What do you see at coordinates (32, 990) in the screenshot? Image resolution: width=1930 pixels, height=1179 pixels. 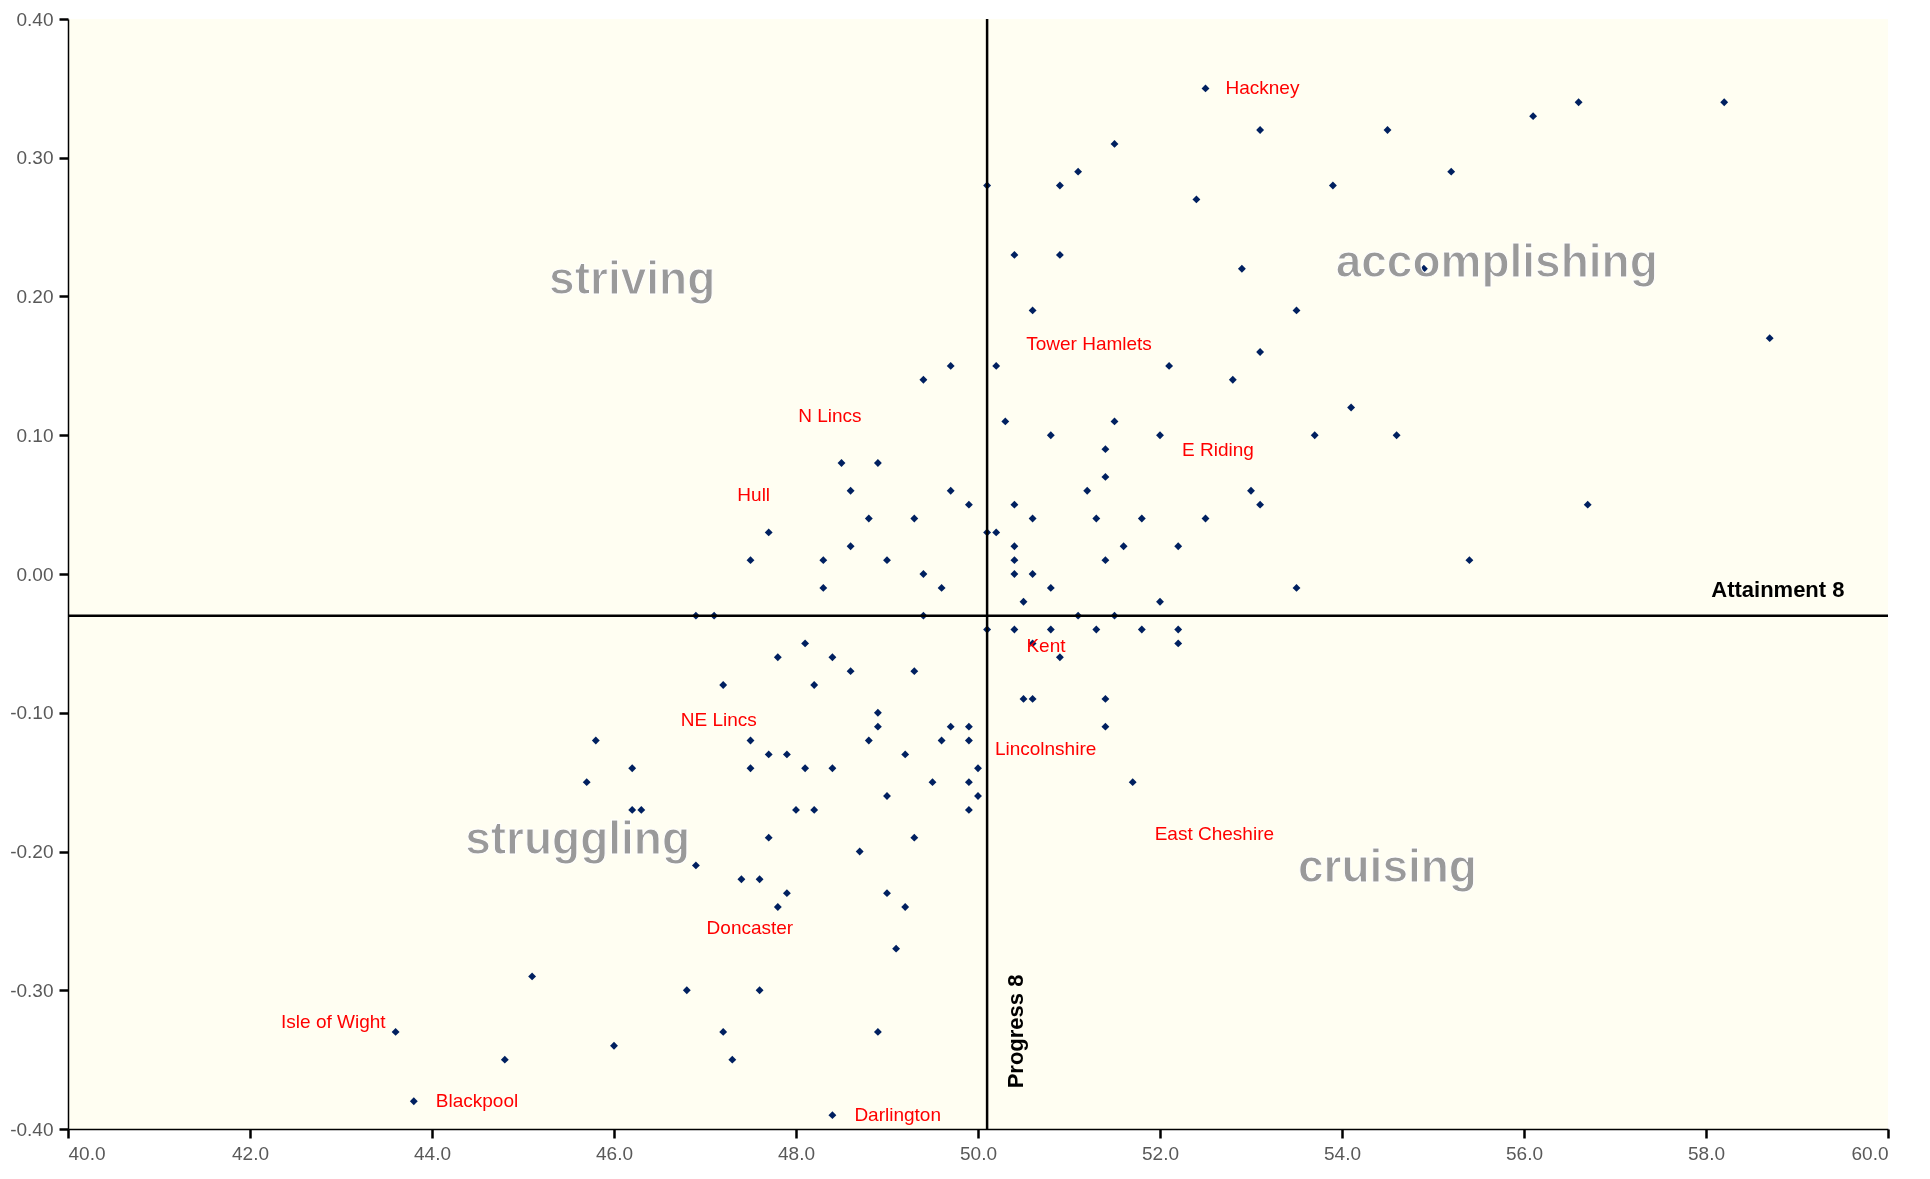 I see `y-tick-label: -0.30` at bounding box center [32, 990].